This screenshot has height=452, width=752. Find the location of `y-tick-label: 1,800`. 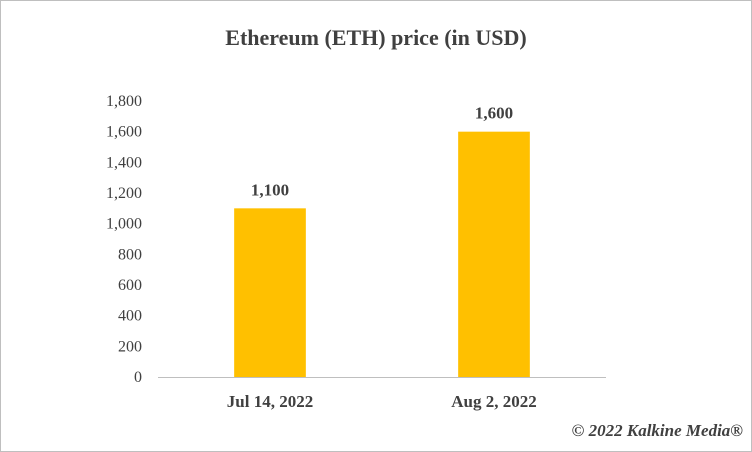

y-tick-label: 1,800 is located at coordinates (124, 101).